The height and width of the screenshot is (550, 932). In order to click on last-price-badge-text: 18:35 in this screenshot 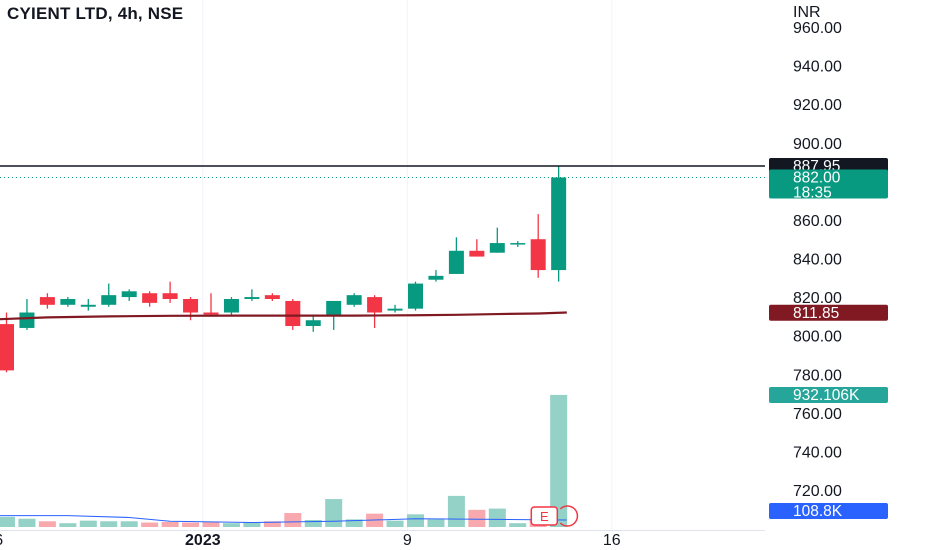, I will do `click(812, 192)`.